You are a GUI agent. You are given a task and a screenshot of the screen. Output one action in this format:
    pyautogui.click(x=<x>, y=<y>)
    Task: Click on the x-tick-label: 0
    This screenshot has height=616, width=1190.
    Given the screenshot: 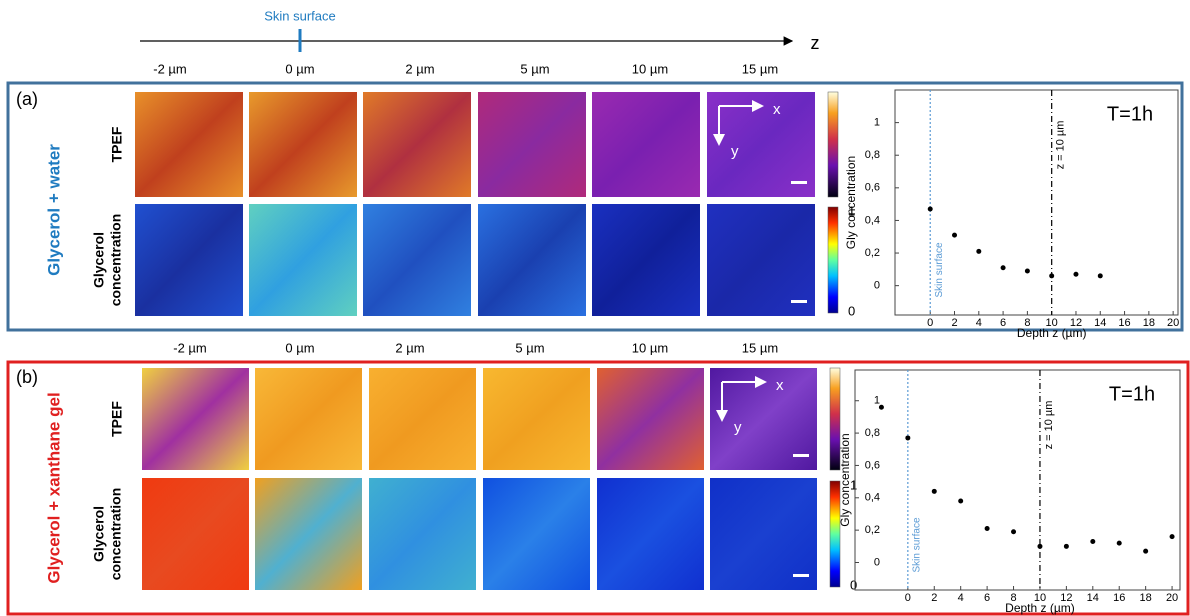 What is the action you would take?
    pyautogui.click(x=930, y=323)
    